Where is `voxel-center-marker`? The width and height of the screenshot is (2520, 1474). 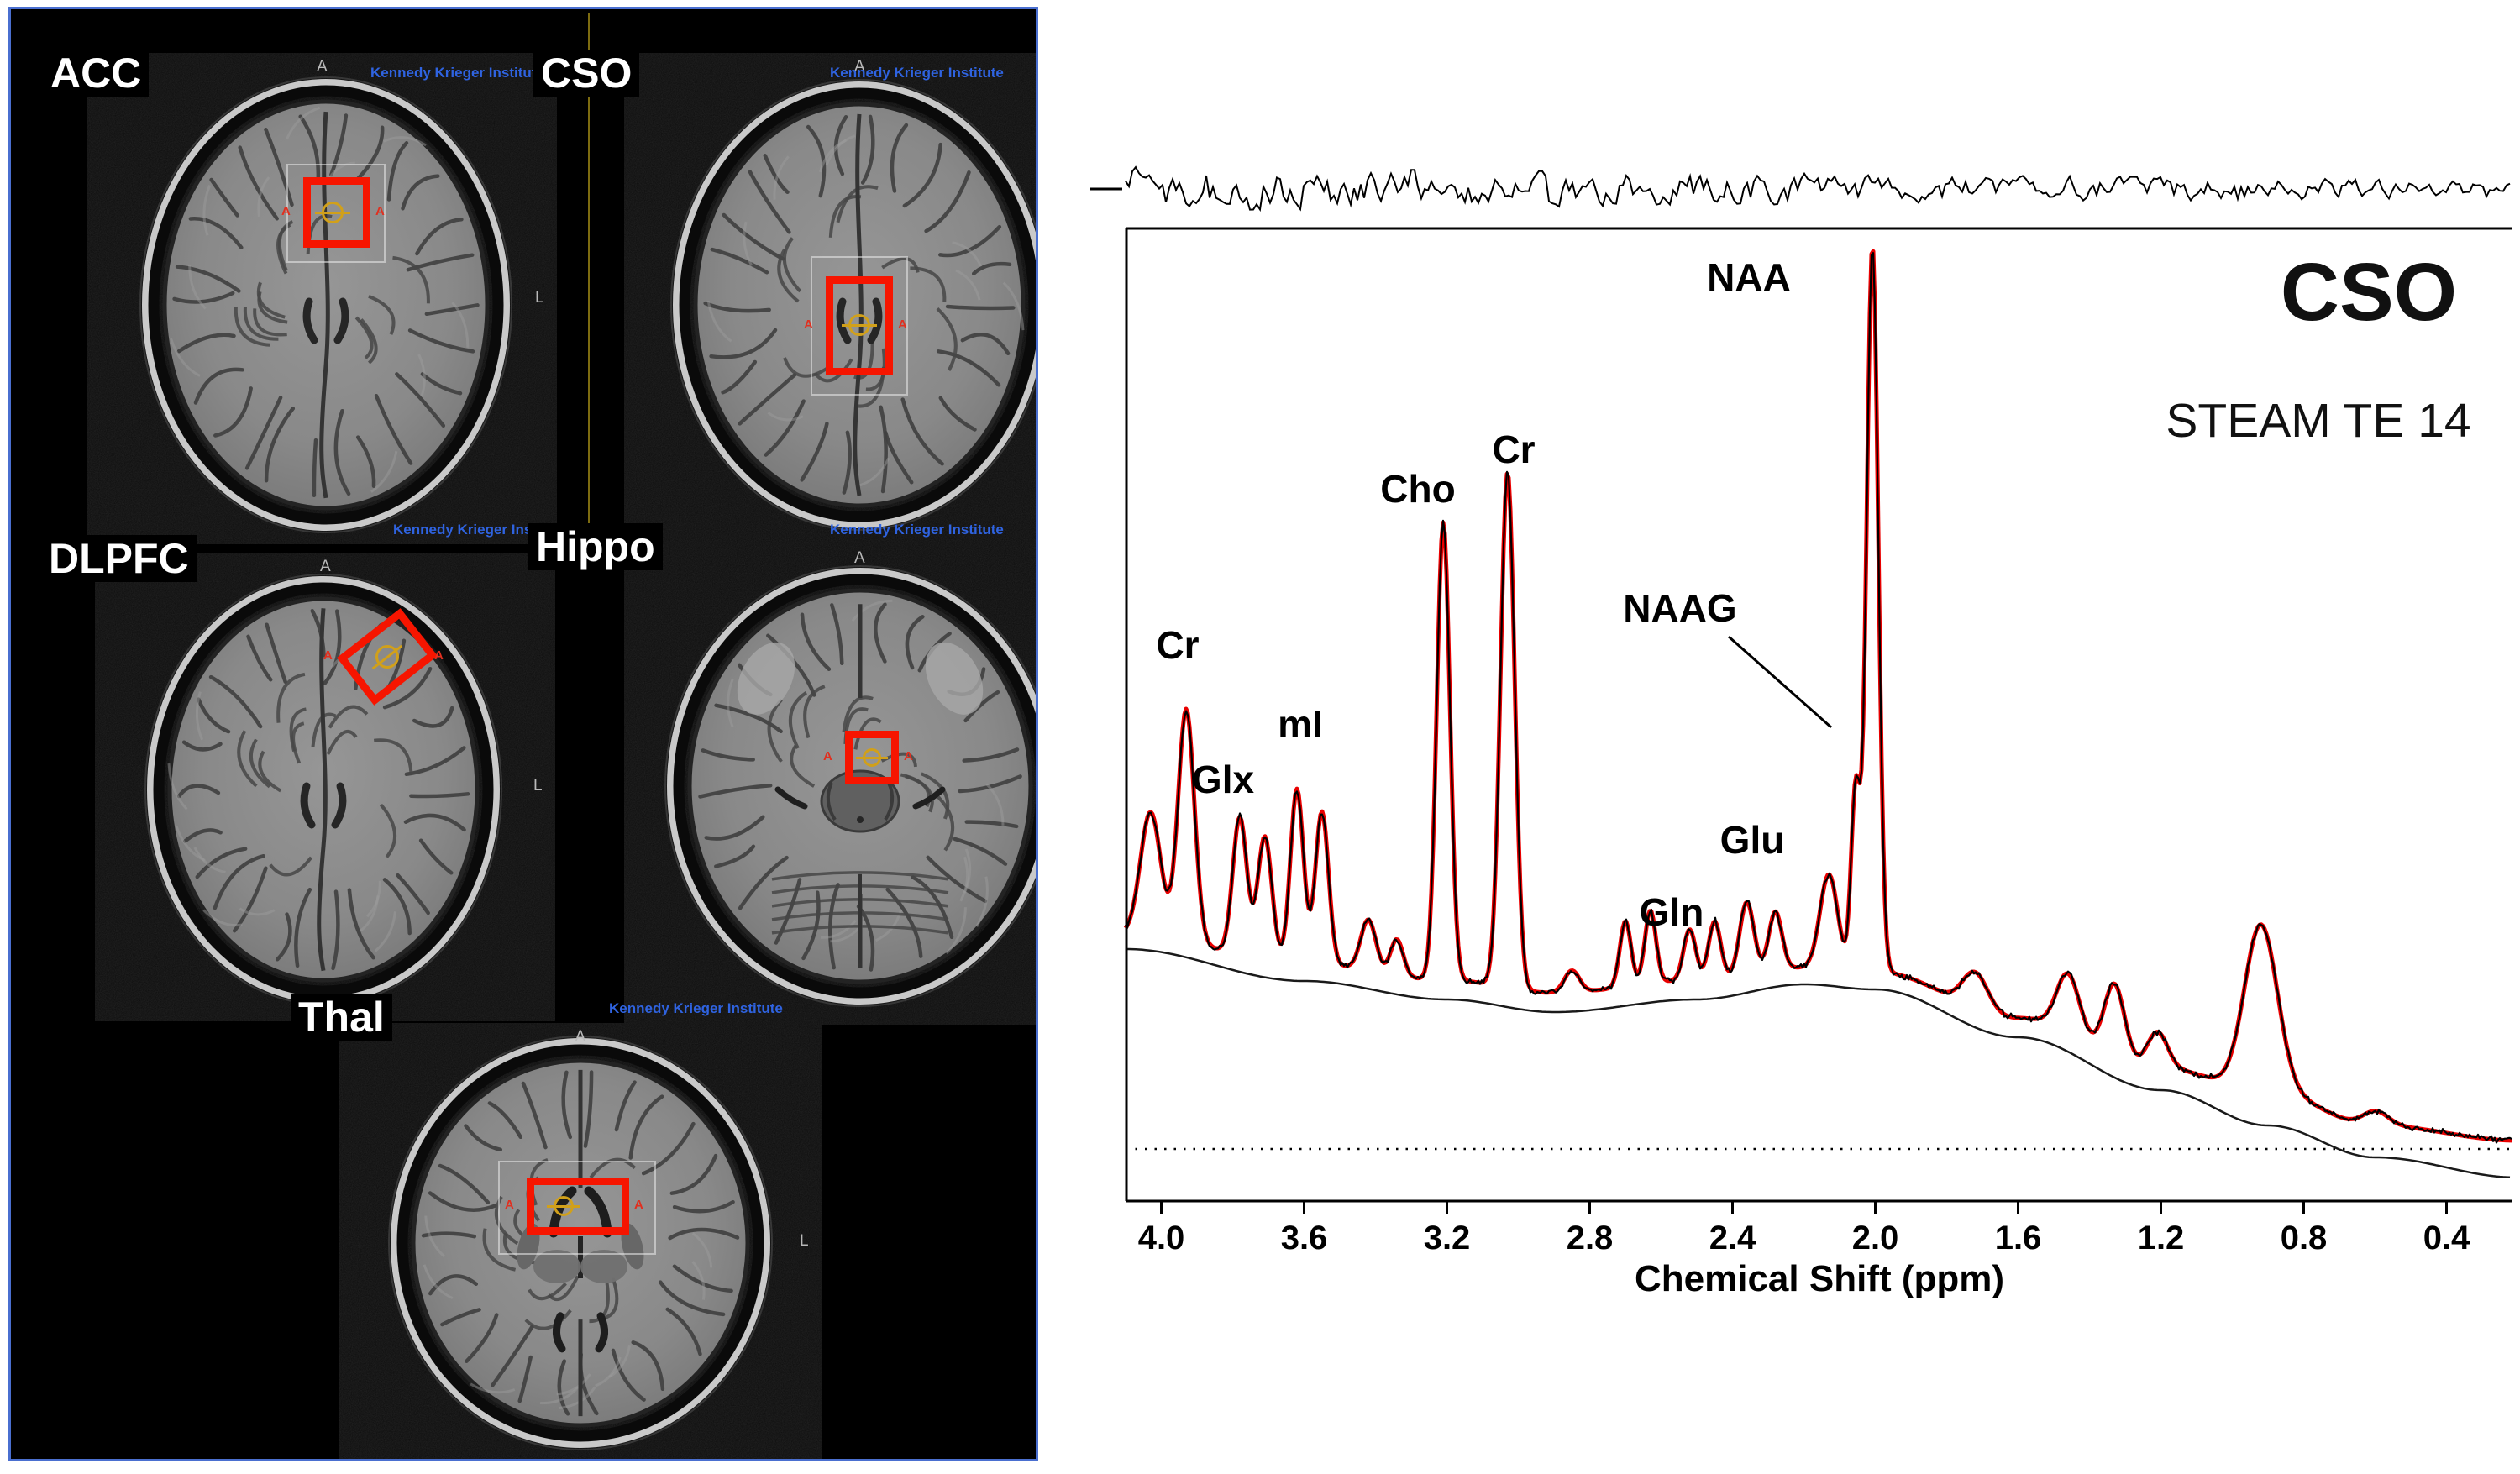 voxel-center-marker is located at coordinates (387, 657).